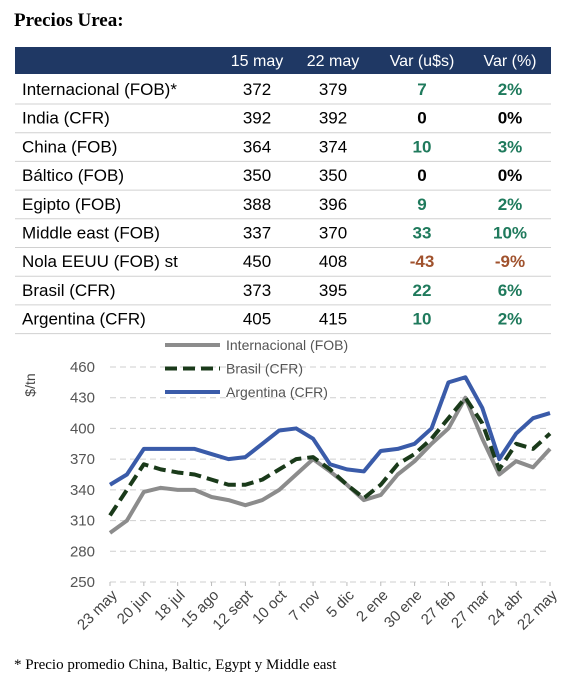  Describe the element at coordinates (84, 319) in the screenshot. I see `row-label: Argentina (CFR)` at that location.